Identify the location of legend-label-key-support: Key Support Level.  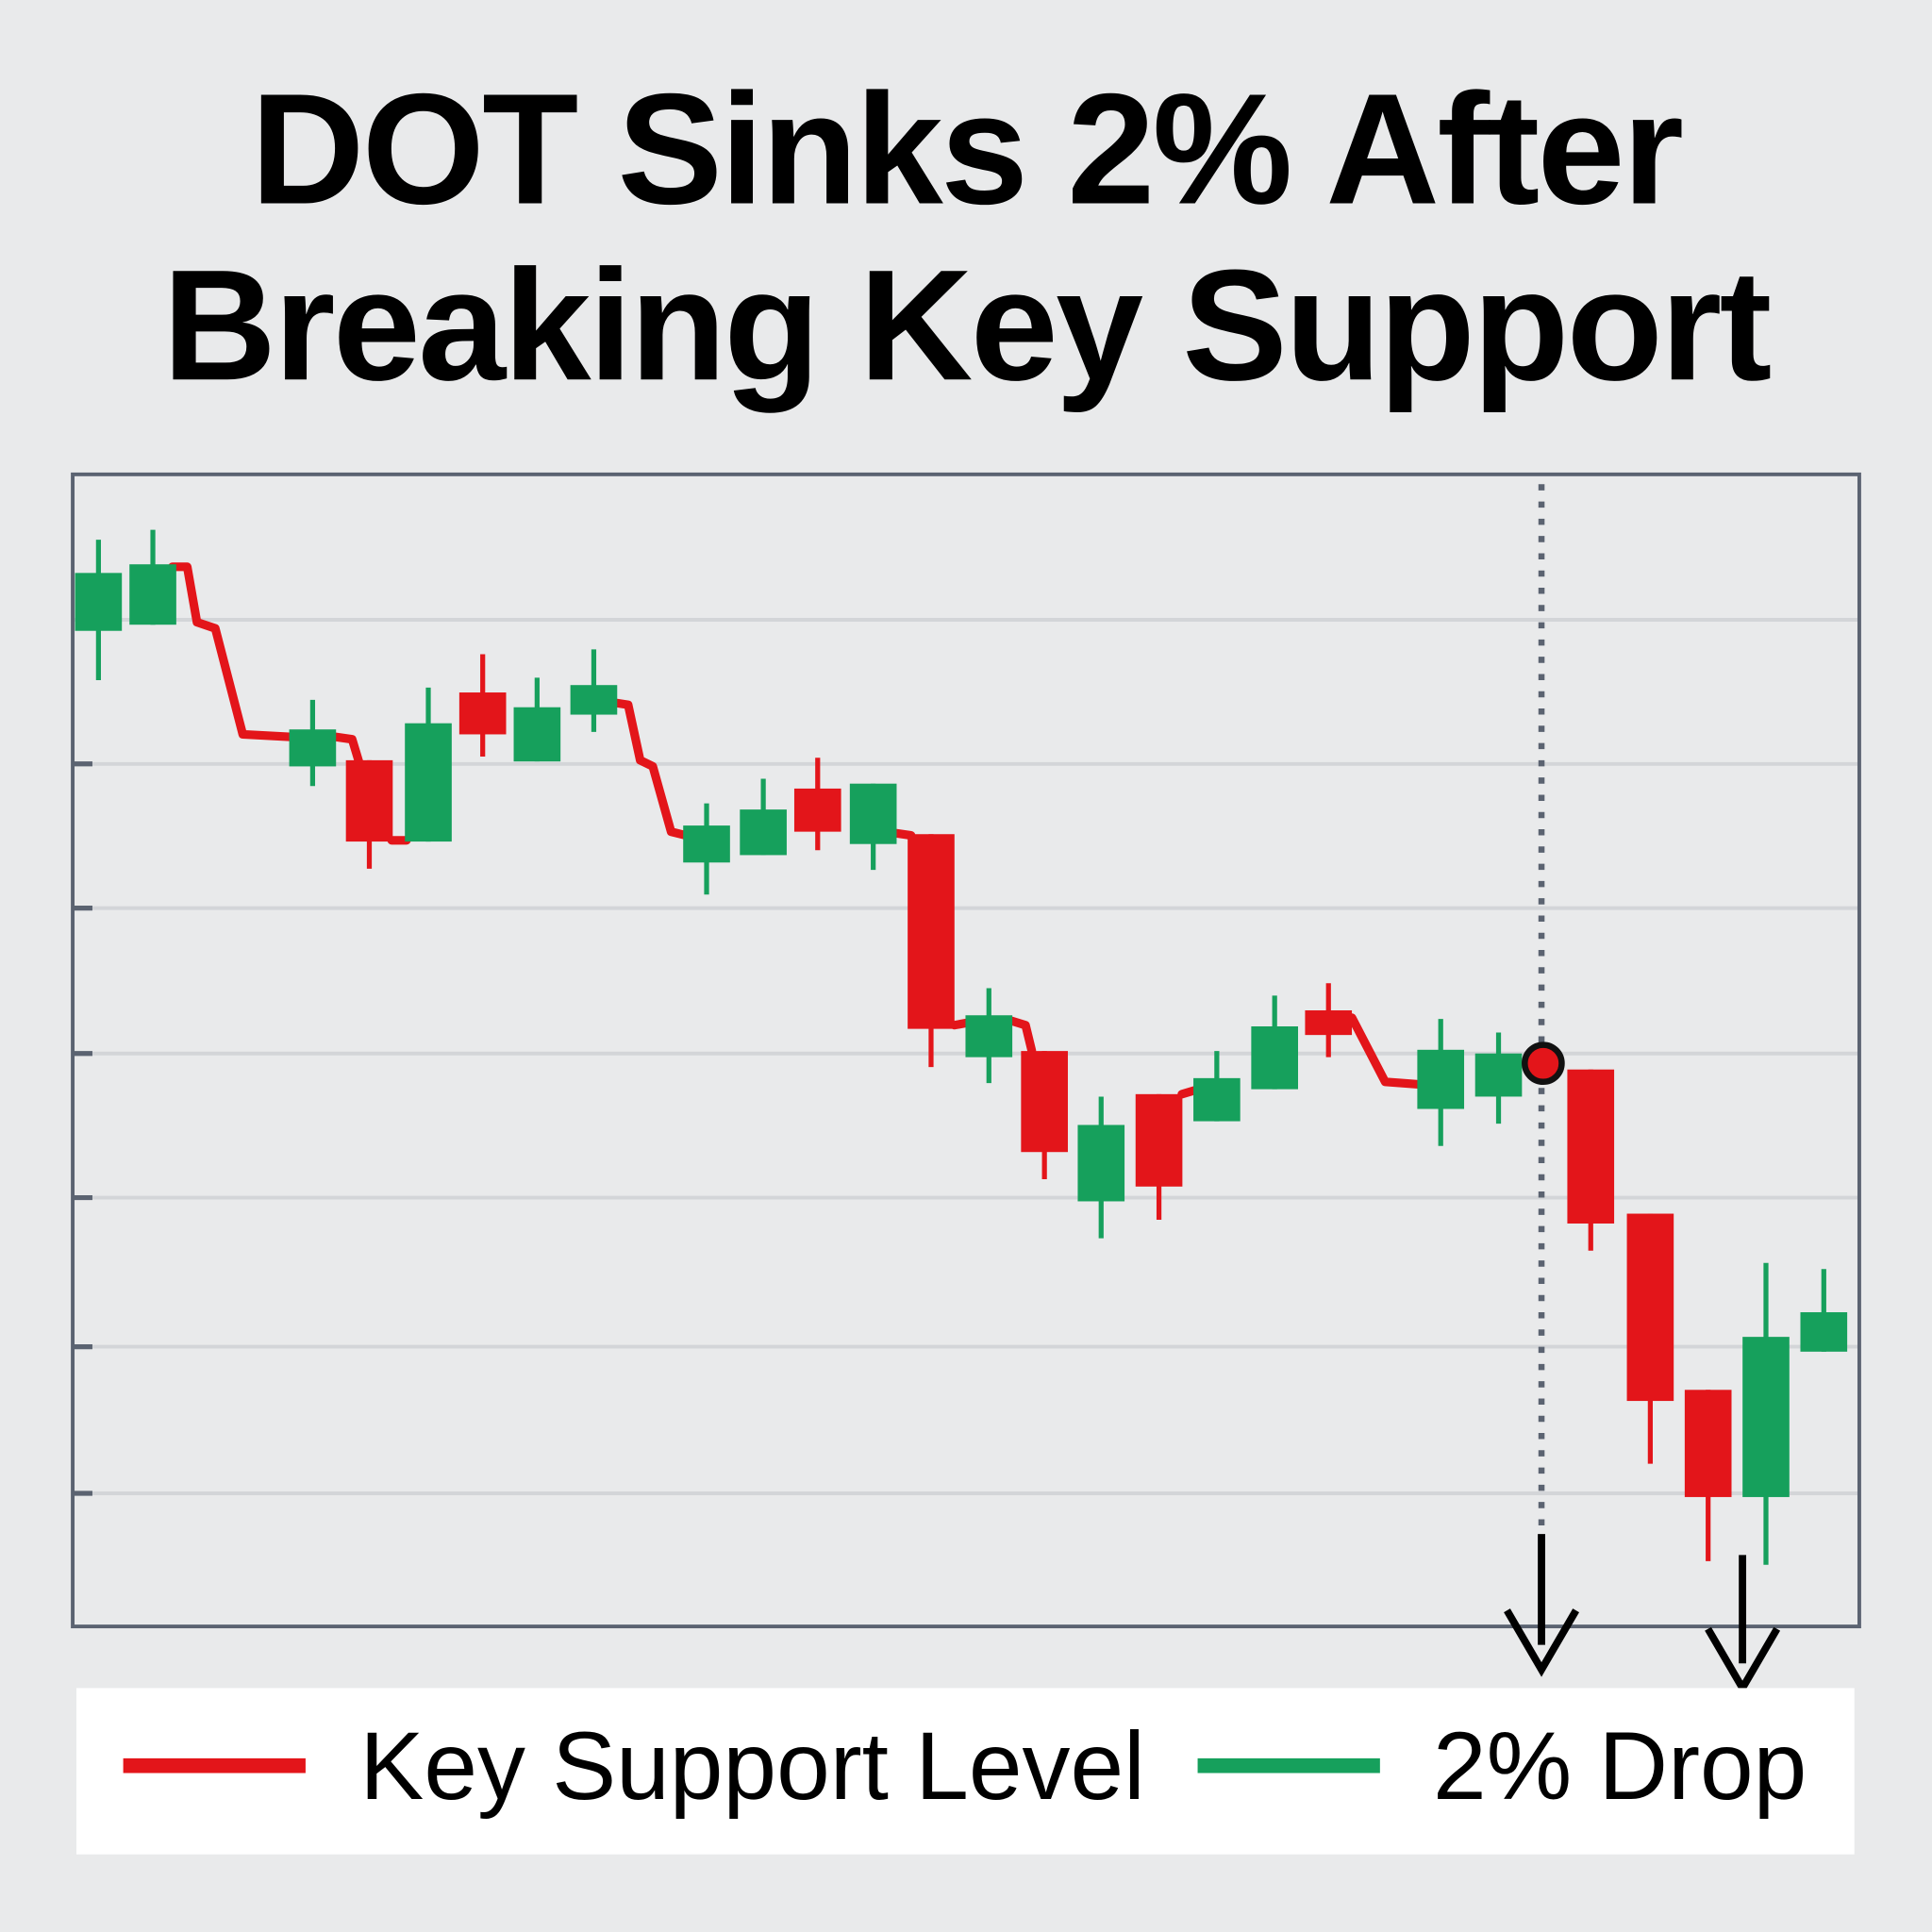
(752, 1766).